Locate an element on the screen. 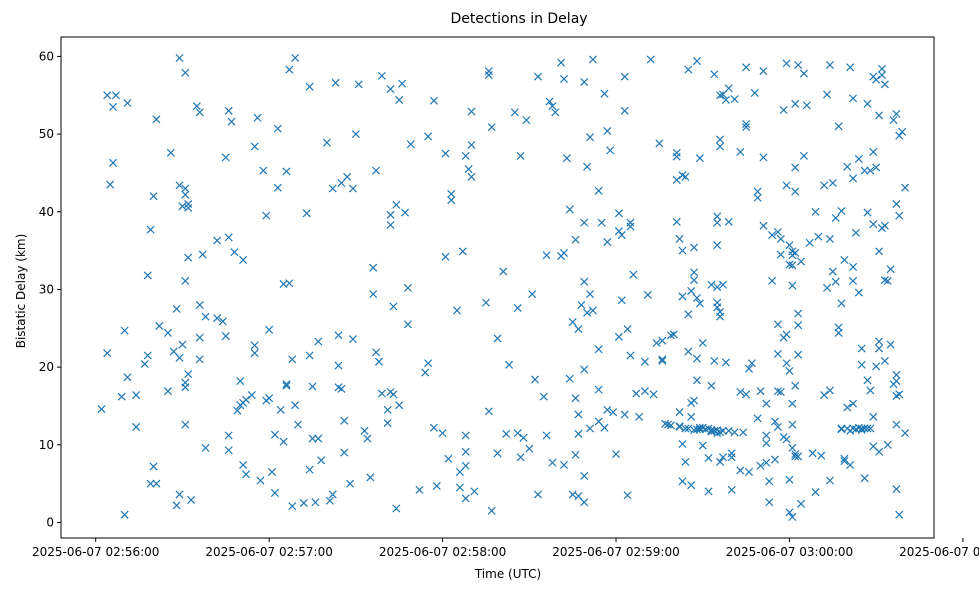  y-axis-label: Bistatic Delay (km) is located at coordinates (21, 291).